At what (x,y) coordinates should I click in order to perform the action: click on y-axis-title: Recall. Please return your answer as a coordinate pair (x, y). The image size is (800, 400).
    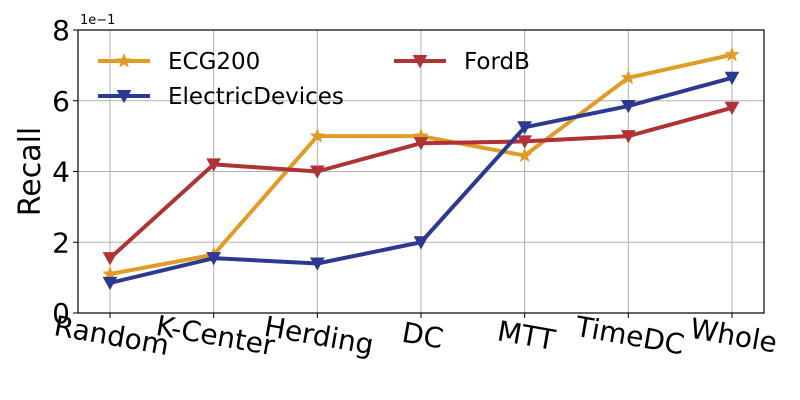
    Looking at the image, I should click on (30, 172).